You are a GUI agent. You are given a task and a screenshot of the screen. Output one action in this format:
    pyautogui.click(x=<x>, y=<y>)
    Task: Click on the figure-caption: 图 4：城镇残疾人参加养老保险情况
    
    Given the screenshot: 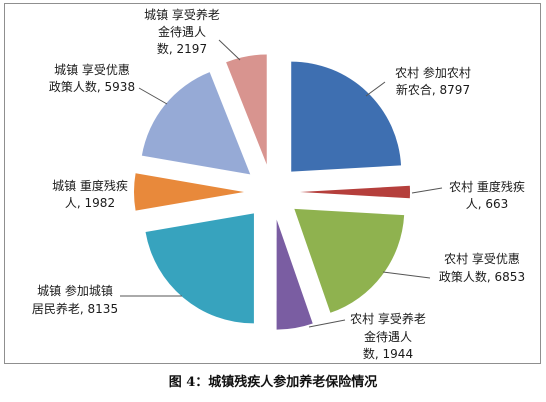 What is the action you would take?
    pyautogui.click(x=273, y=382)
    